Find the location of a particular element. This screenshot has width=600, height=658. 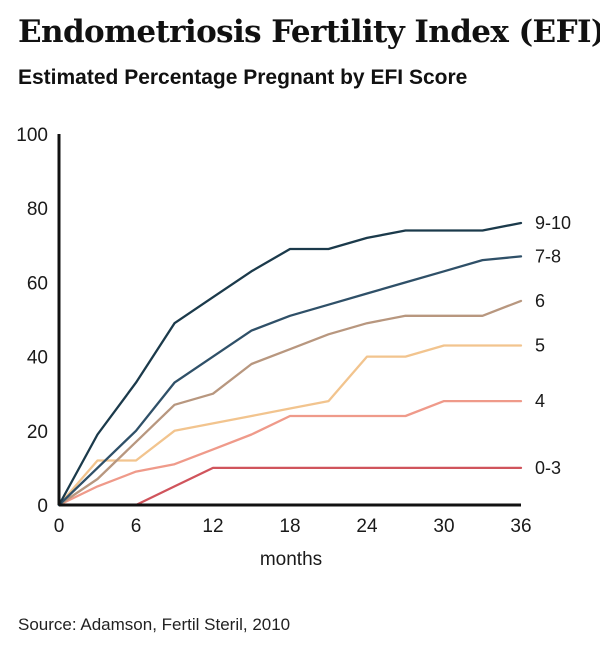

series-label-9-10: 9-10 is located at coordinates (553, 223).